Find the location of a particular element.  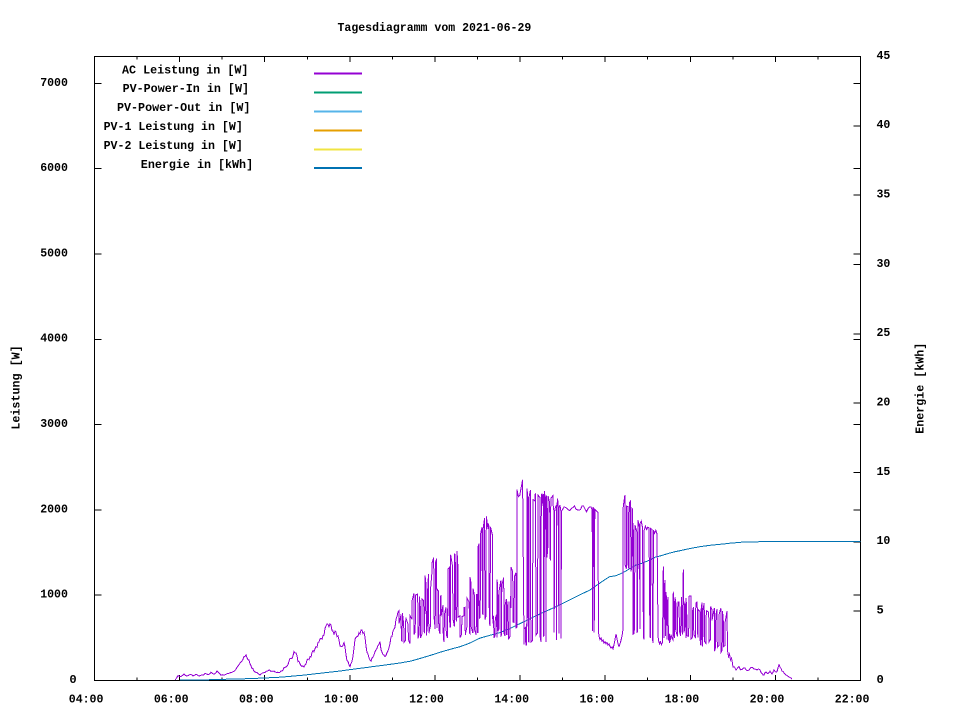

svg-text: 7000 is located at coordinates (54, 83).